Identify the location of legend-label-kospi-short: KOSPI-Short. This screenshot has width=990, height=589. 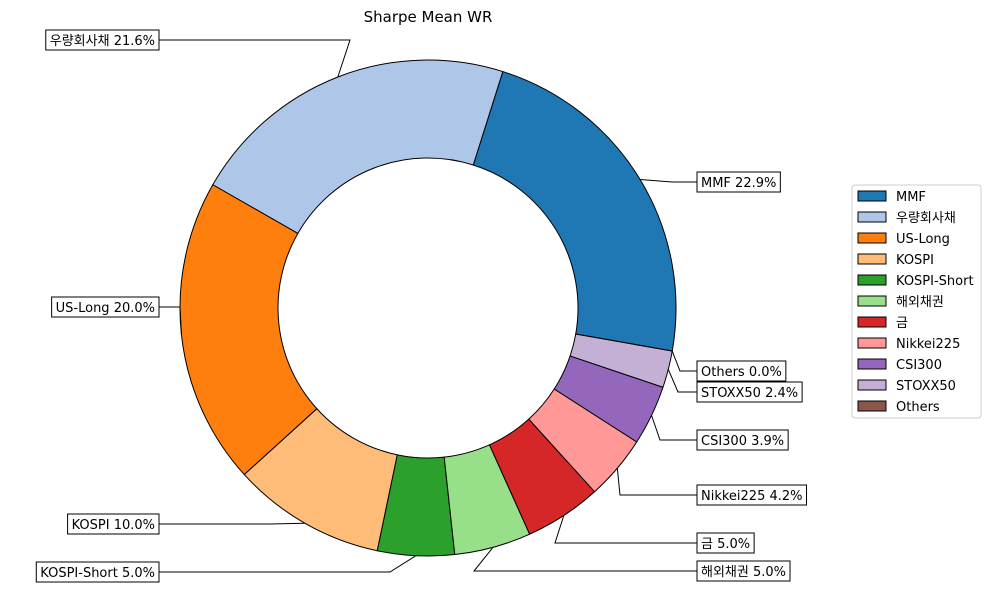
(935, 281).